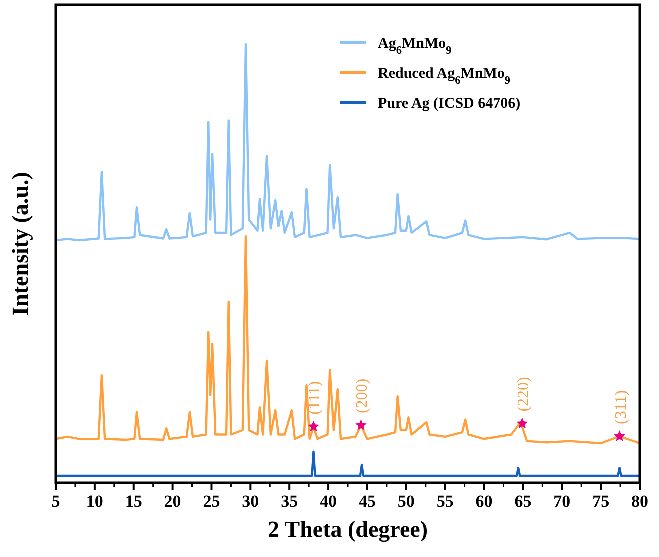  What do you see at coordinates (562, 501) in the screenshot?
I see `x-tick-label: 70` at bounding box center [562, 501].